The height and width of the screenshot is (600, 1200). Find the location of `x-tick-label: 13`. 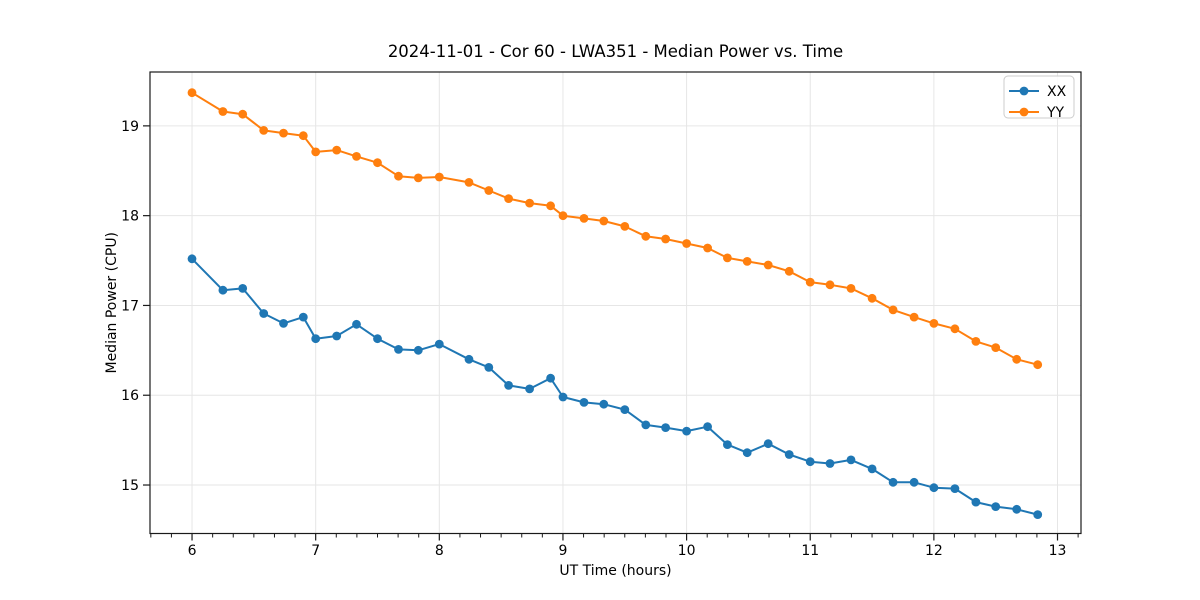

x-tick-label: 13 is located at coordinates (1058, 551).